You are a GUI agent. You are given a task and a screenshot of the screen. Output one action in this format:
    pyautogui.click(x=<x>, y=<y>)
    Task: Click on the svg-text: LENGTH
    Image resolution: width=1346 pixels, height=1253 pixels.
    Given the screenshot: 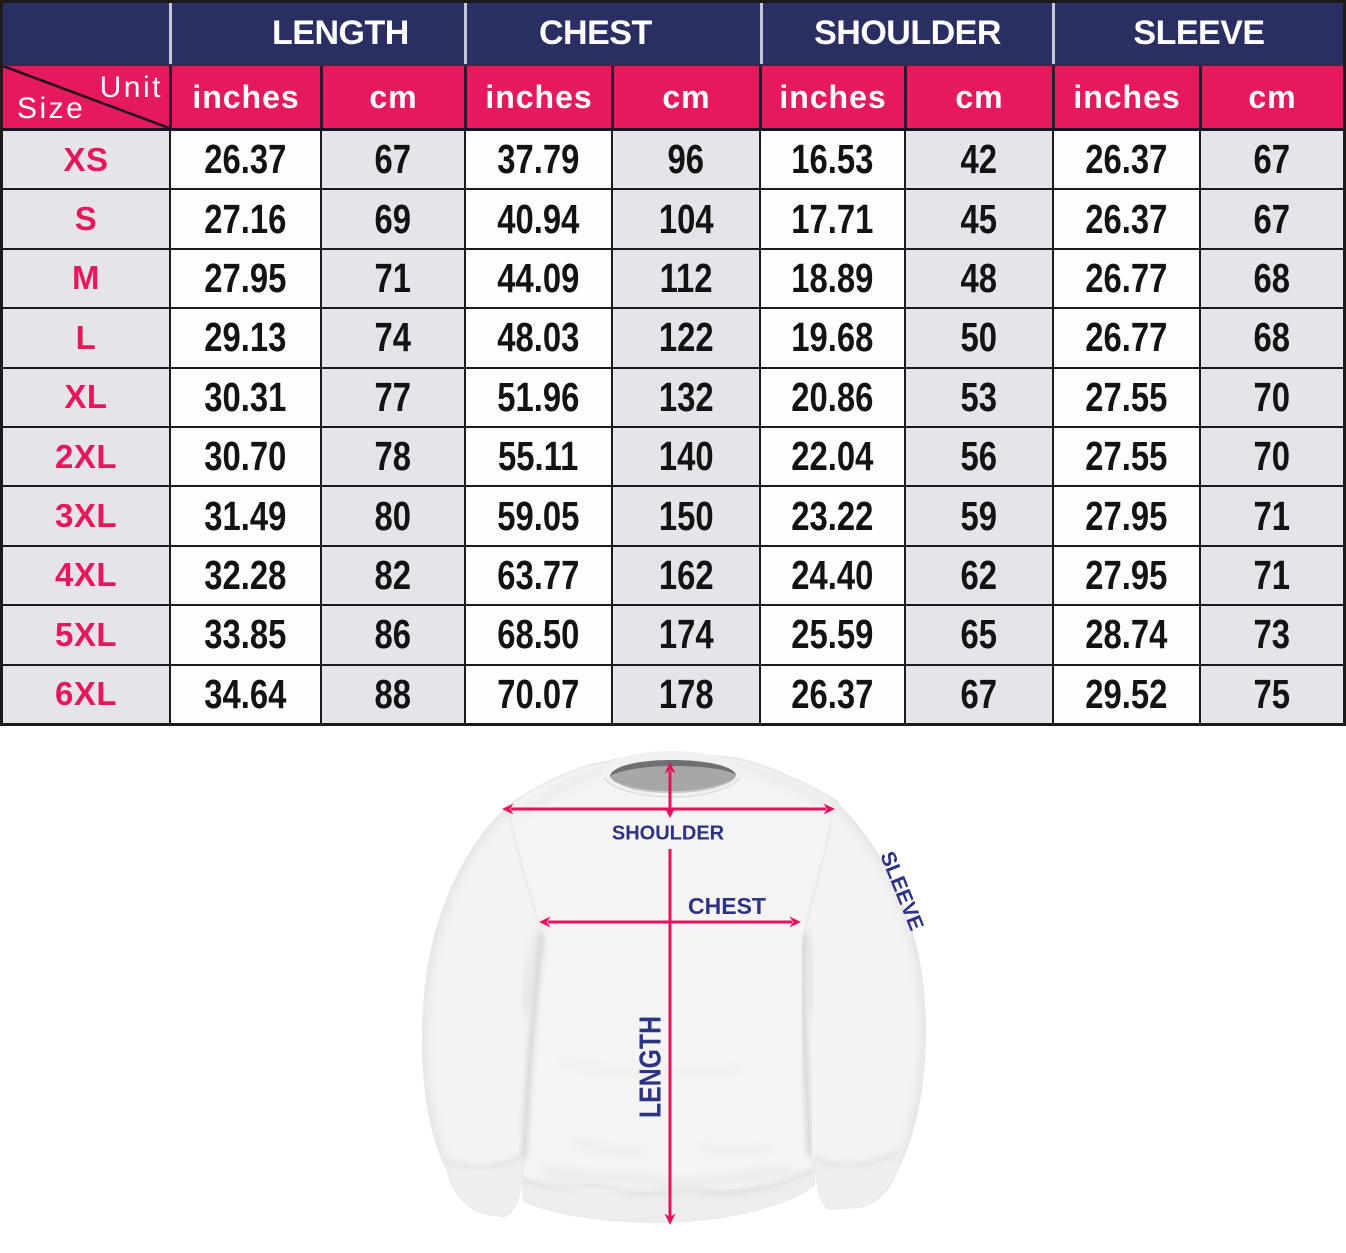 What is the action you would take?
    pyautogui.click(x=650, y=1067)
    